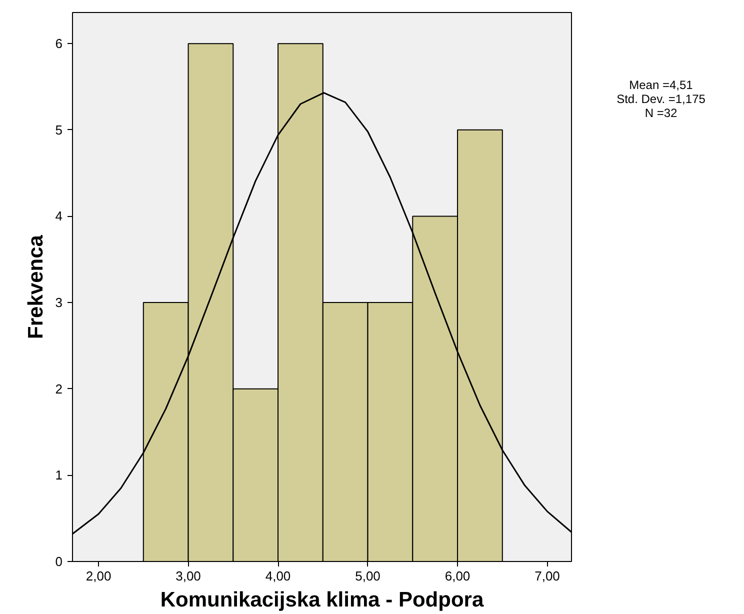 Image resolution: width=744 pixels, height=614 pixels. What do you see at coordinates (59, 130) in the screenshot?
I see `y-tick-label: 5` at bounding box center [59, 130].